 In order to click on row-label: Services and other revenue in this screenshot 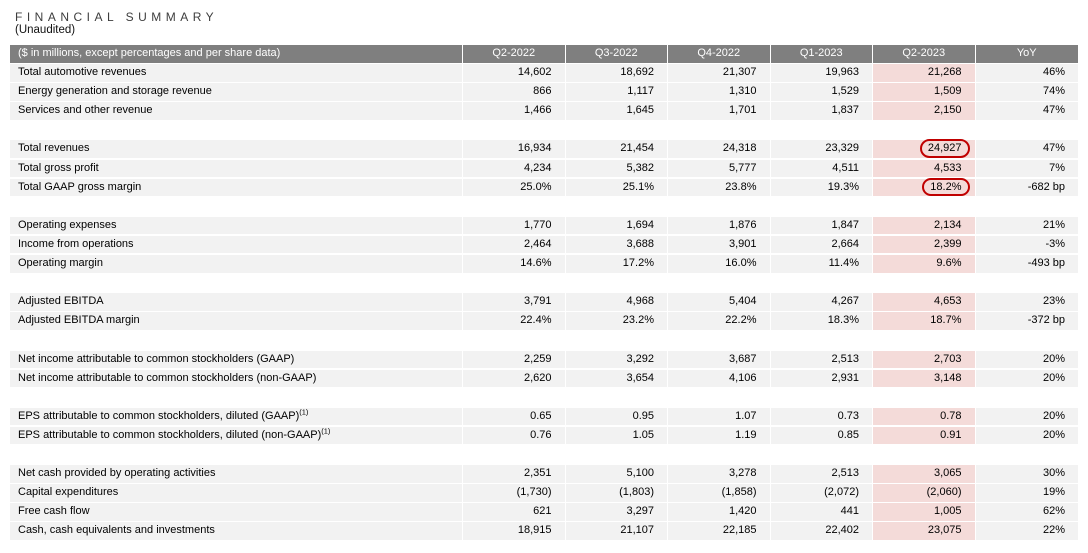, I will do `click(236, 111)`.